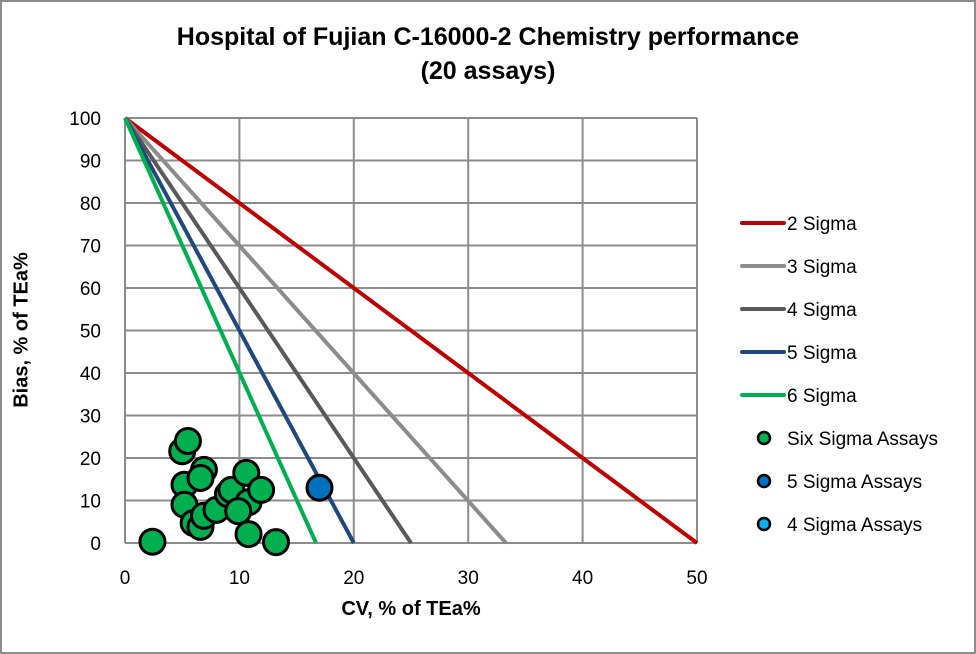 This screenshot has height=654, width=976. Describe the element at coordinates (862, 439) in the screenshot. I see `legend-label: Six Sigma Assays` at that location.